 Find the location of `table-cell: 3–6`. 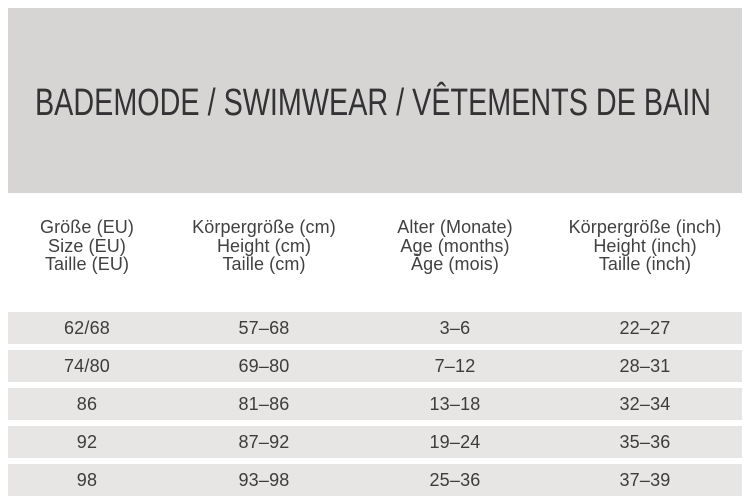

table-cell: 3–6 is located at coordinates (455, 328).